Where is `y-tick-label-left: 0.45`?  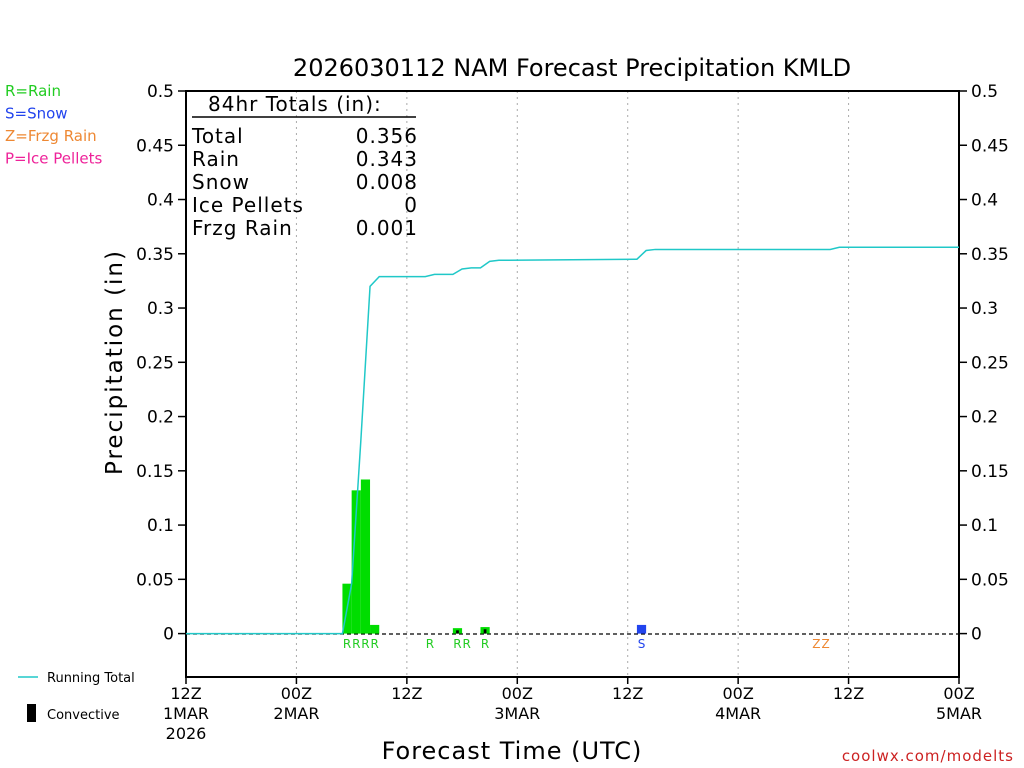
y-tick-label-left: 0.45 is located at coordinates (155, 146).